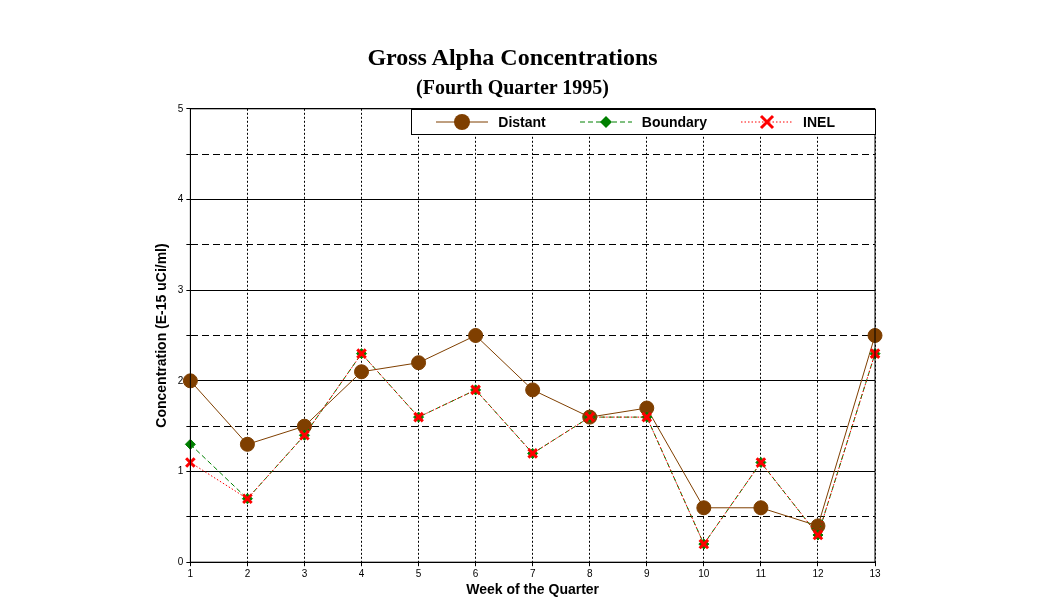  What do you see at coordinates (475, 573) in the screenshot?
I see `x-tick-label: 6` at bounding box center [475, 573].